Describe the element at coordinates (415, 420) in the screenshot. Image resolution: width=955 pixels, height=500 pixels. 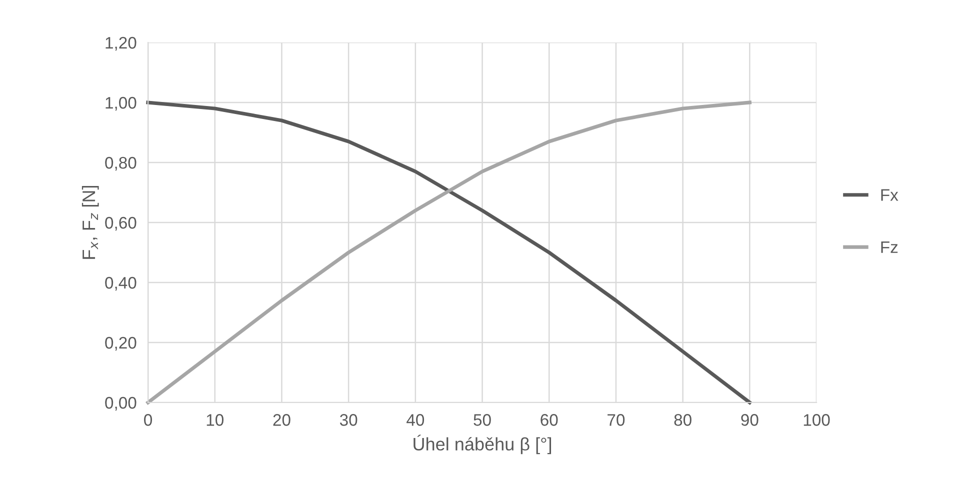
I see `x-tick-label: 40` at that location.